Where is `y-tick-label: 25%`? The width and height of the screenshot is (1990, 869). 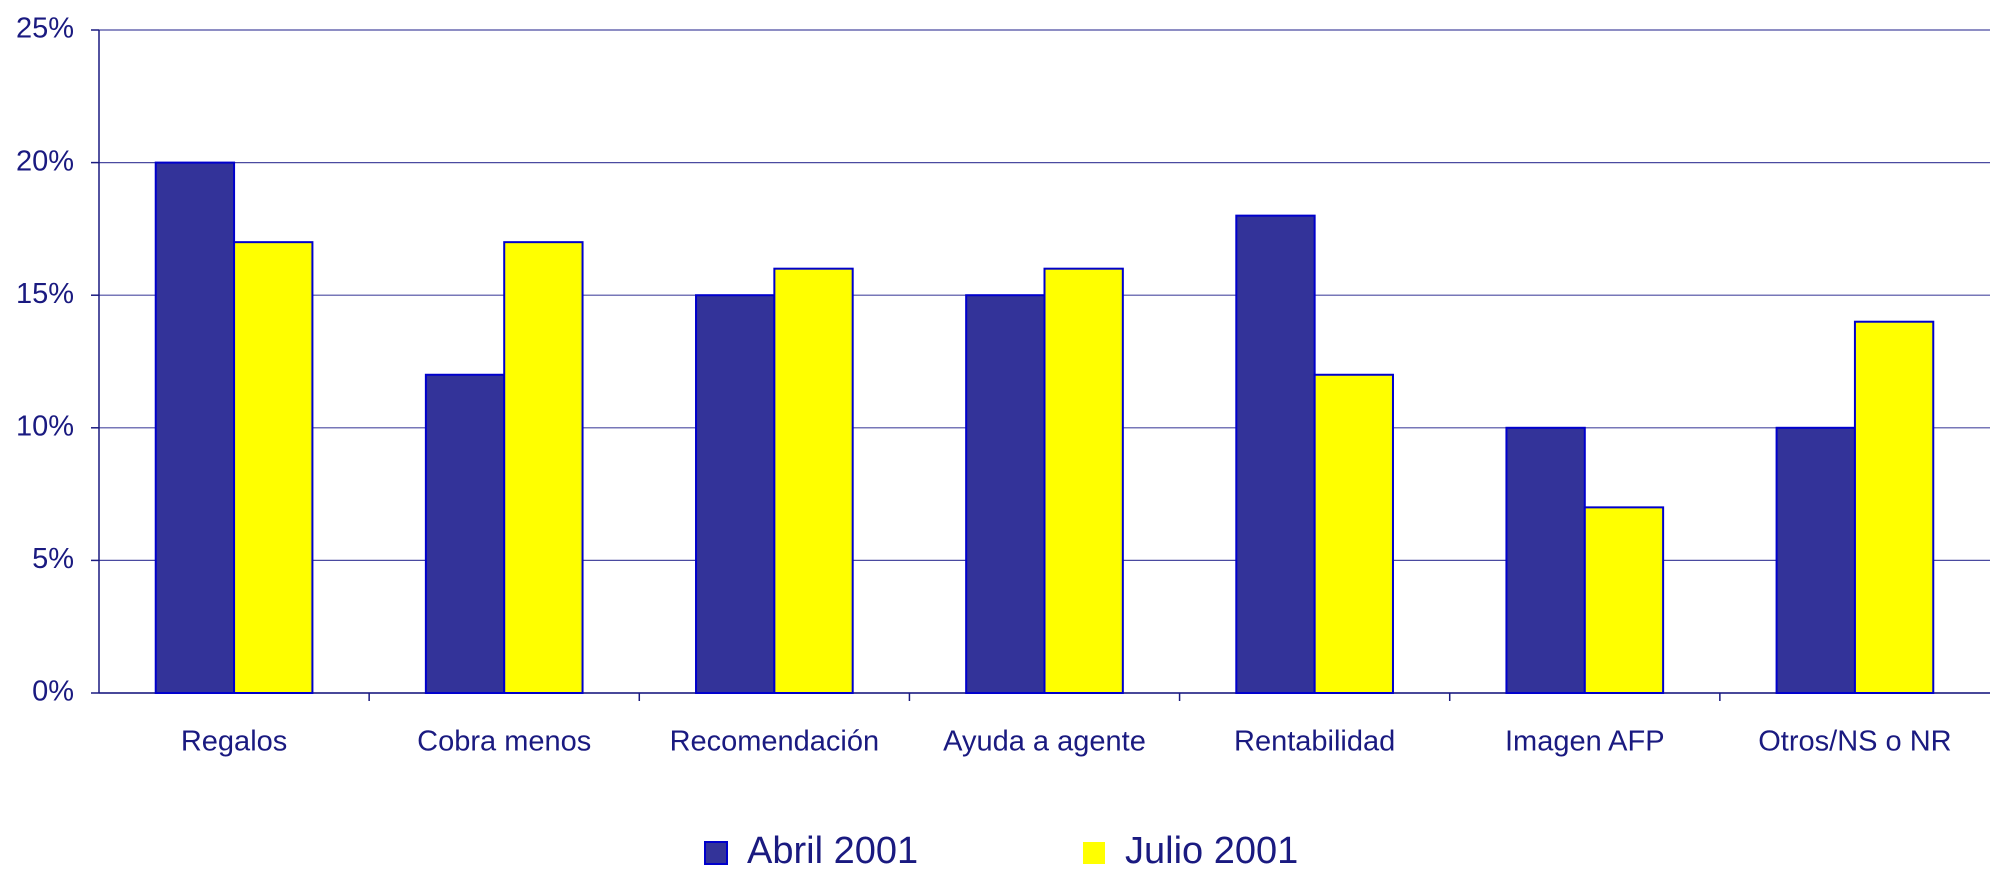 y-tick-label: 25% is located at coordinates (45, 29).